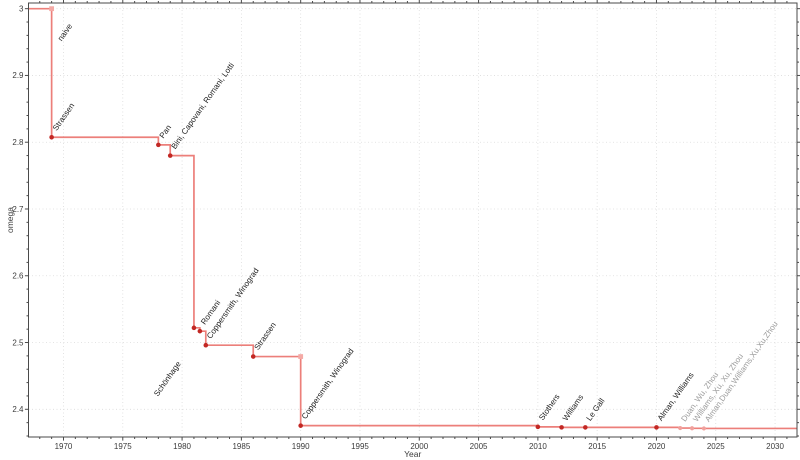 This screenshot has height=460, width=800. Describe the element at coordinates (775, 446) in the screenshot. I see `x-tick-label: 2030` at that location.